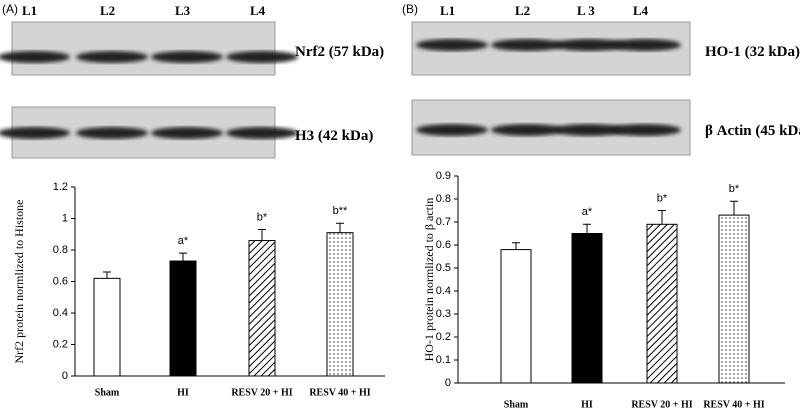 This screenshot has height=417, width=800. I want to click on y-tick-label: 0.3, so click(443, 314).